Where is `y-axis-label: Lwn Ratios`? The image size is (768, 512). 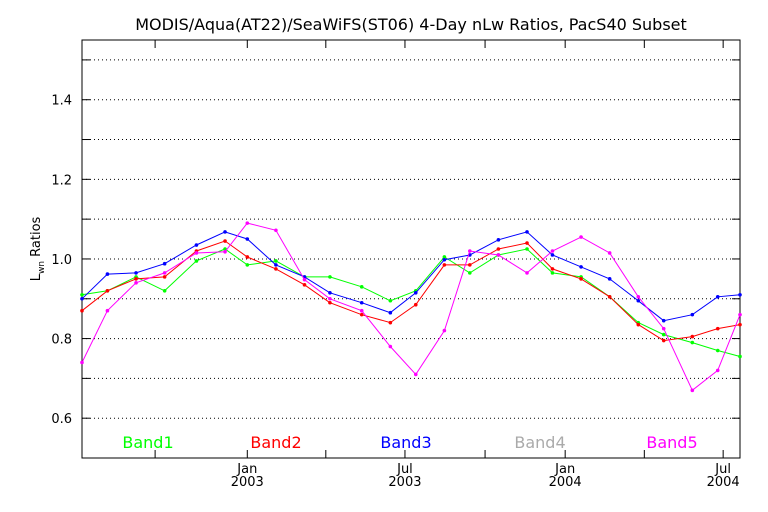
y-axis-label: Lwn Ratios is located at coordinates (38, 248).